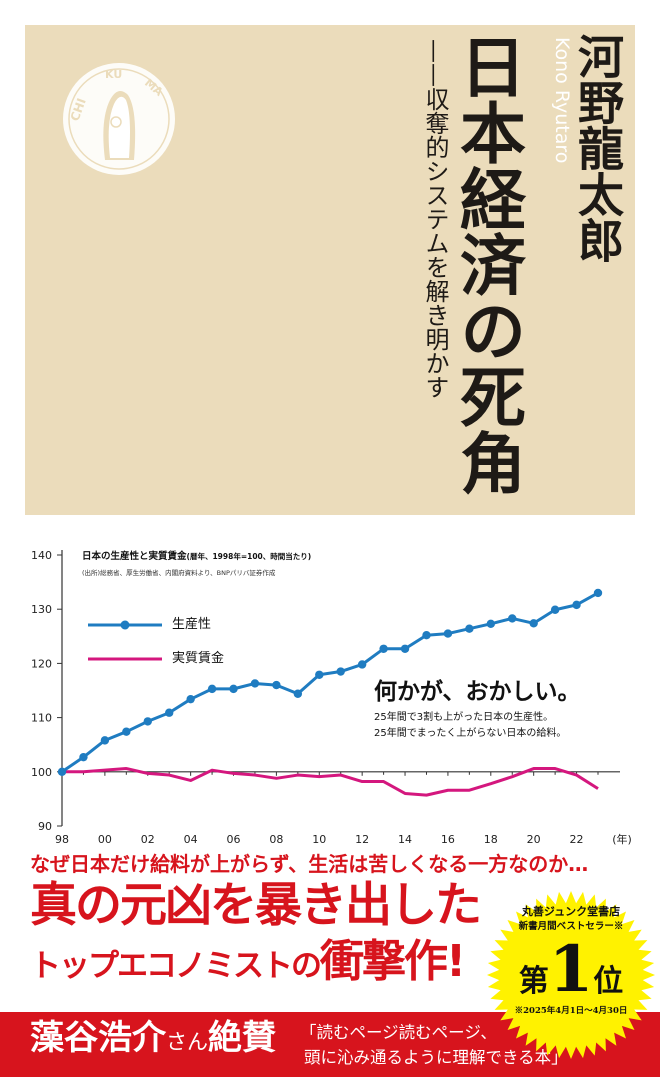 Image resolution: width=660 pixels, height=1077 pixels. I want to click on x-tick-label: 00, so click(105, 839).